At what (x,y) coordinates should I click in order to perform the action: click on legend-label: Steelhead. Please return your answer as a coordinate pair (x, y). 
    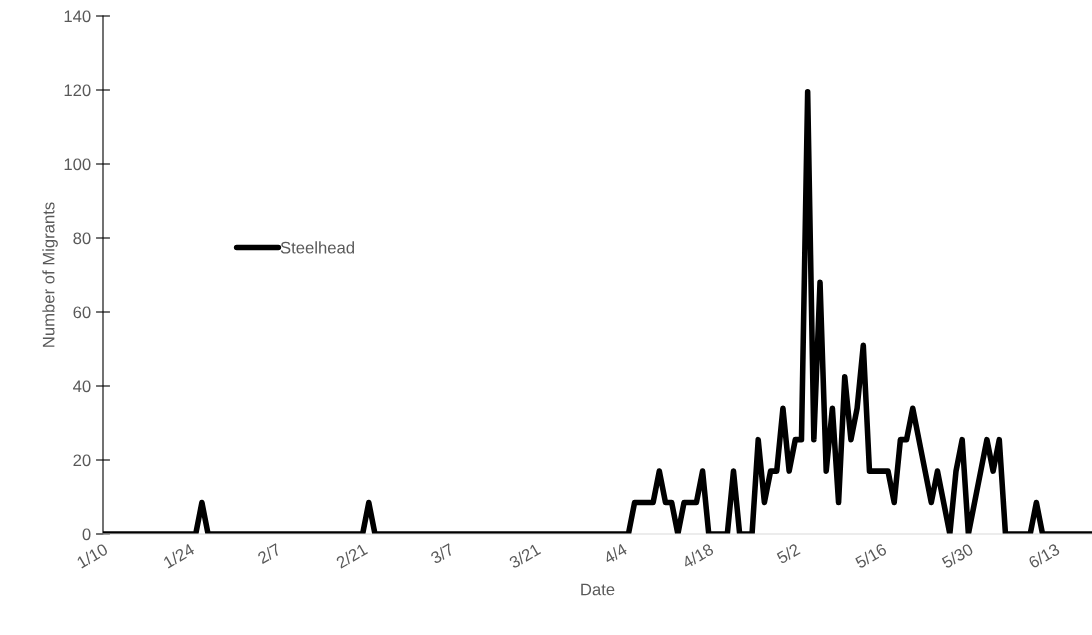
    Looking at the image, I should click on (317, 247).